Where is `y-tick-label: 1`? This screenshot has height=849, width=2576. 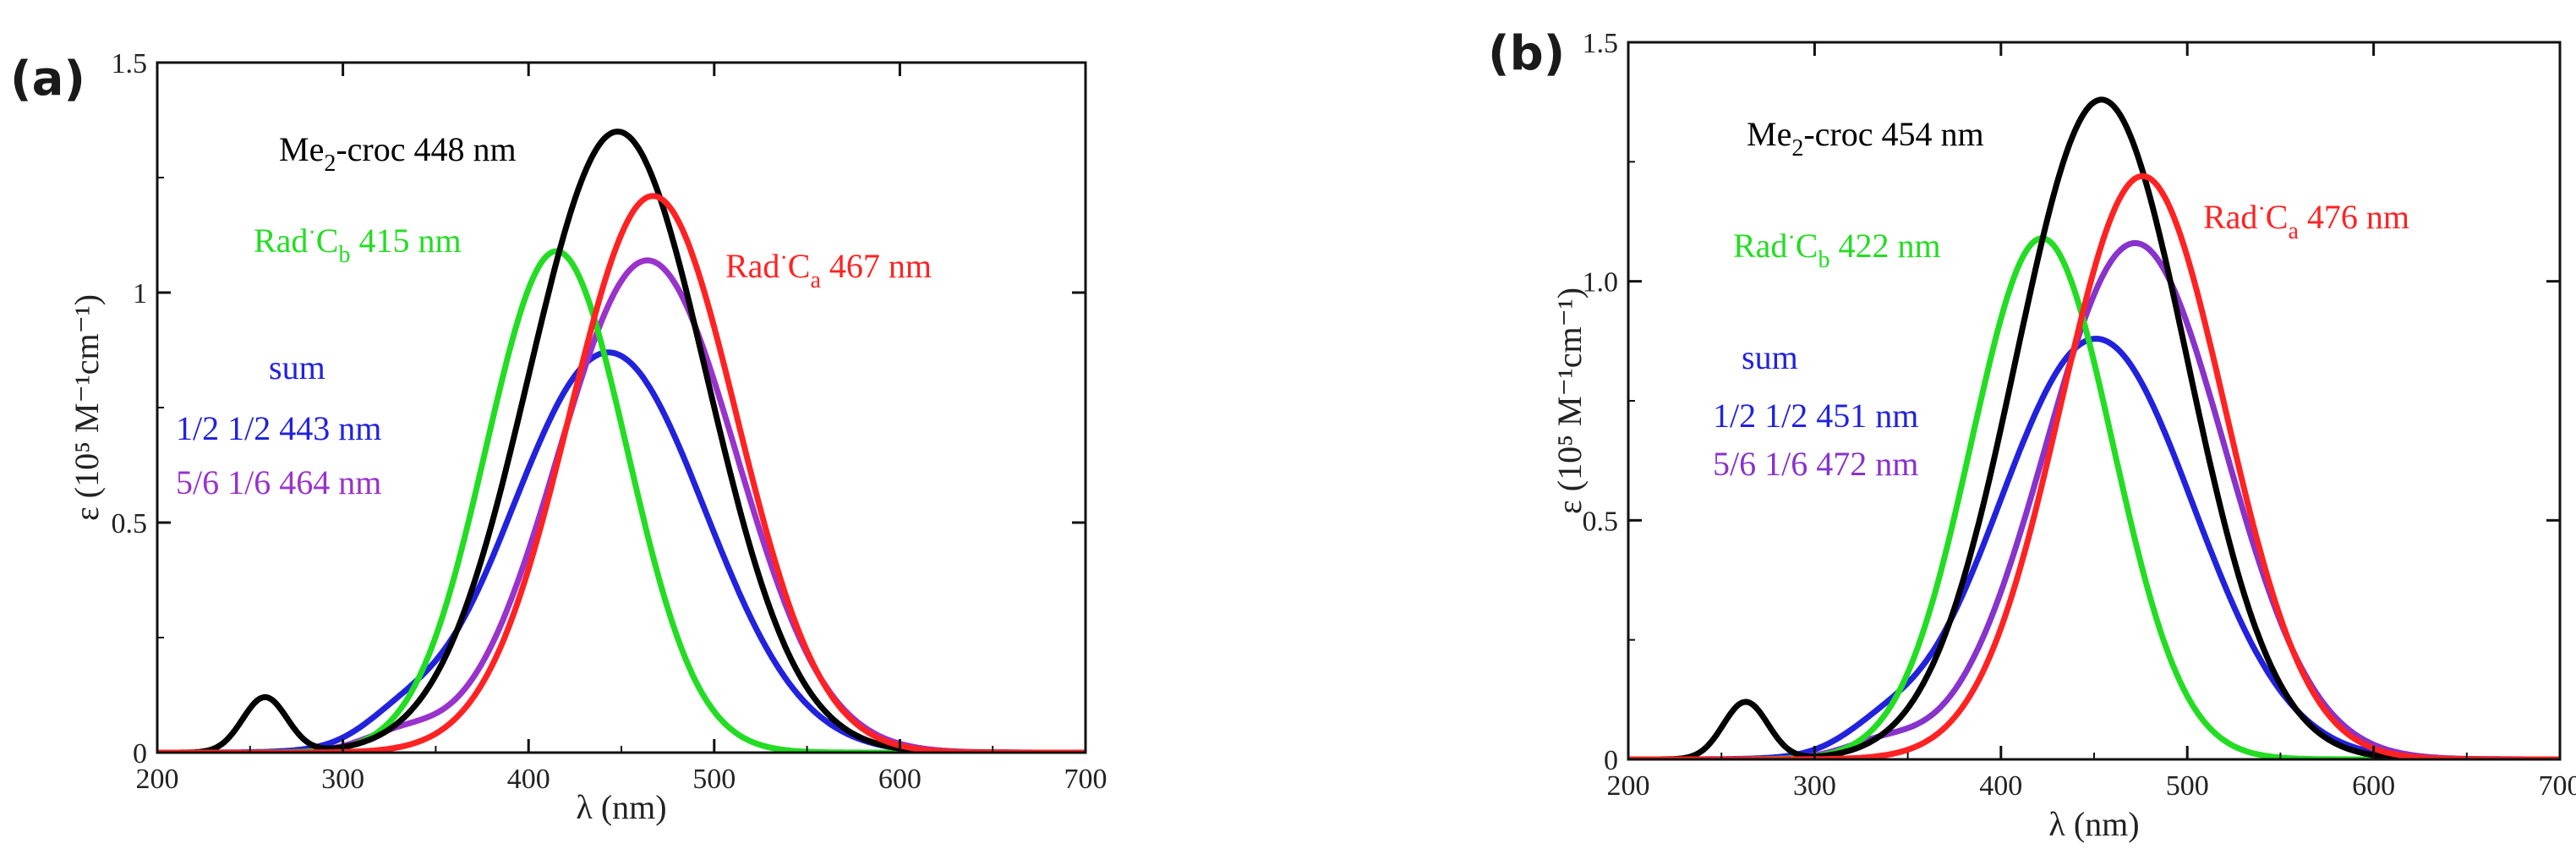 y-tick-label: 1 is located at coordinates (140, 293).